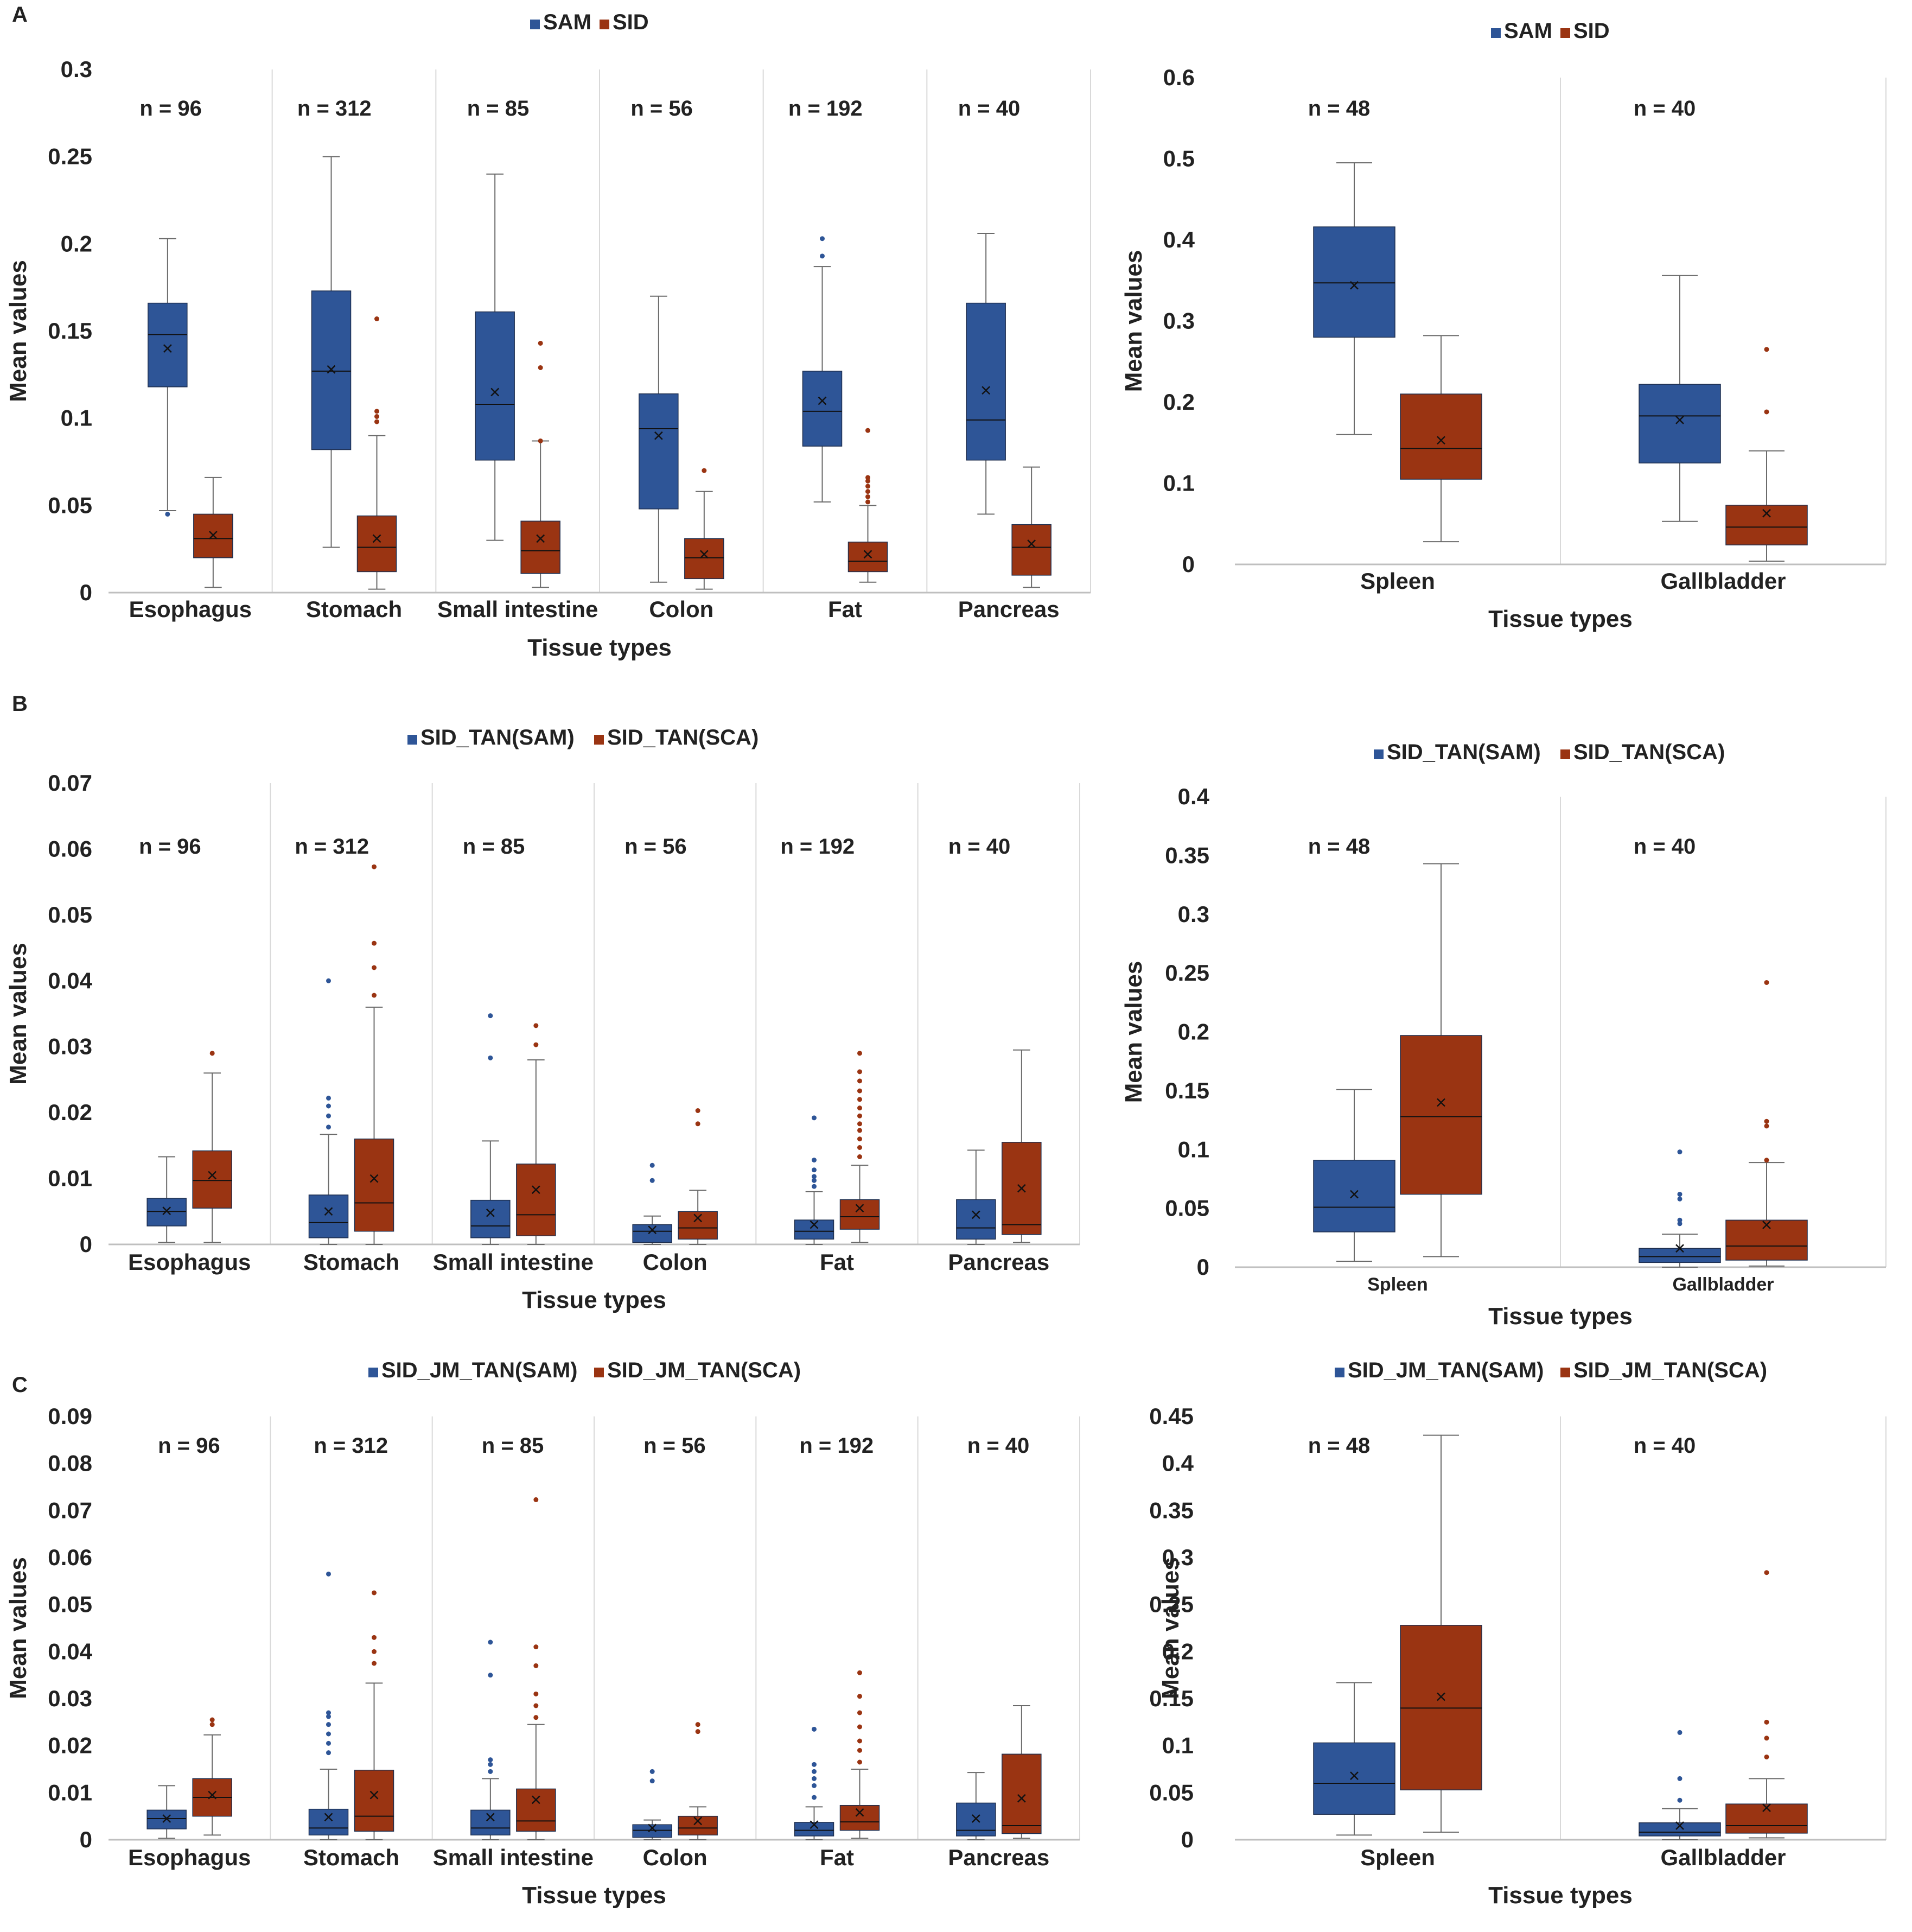  I want to click on sample-size-label: n = 192, so click(837, 1446).